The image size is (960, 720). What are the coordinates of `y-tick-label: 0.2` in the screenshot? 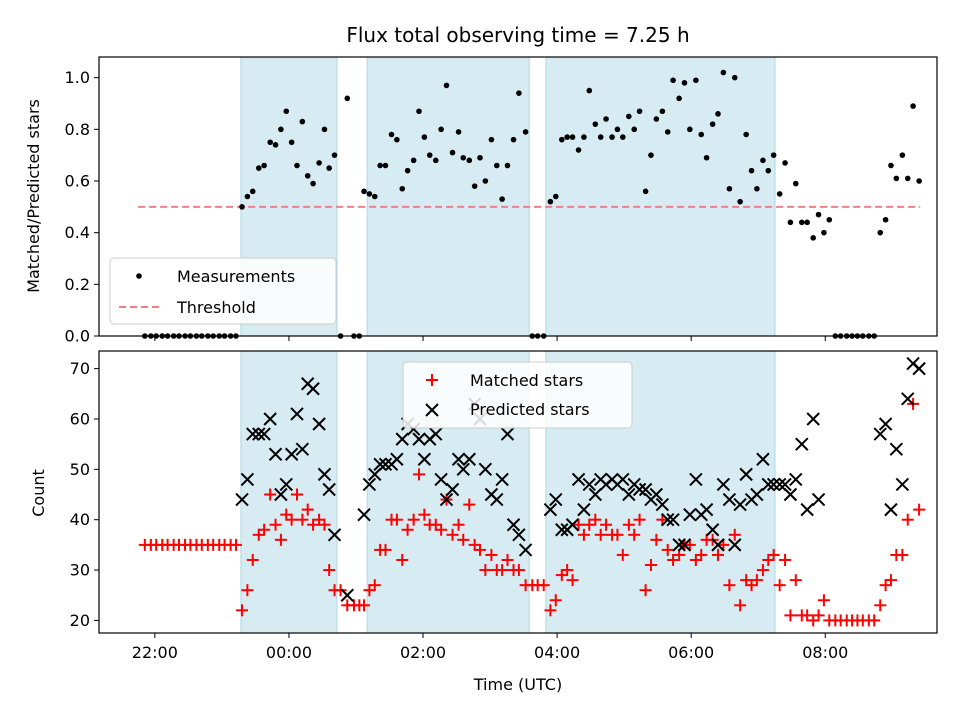 It's located at (77, 284).